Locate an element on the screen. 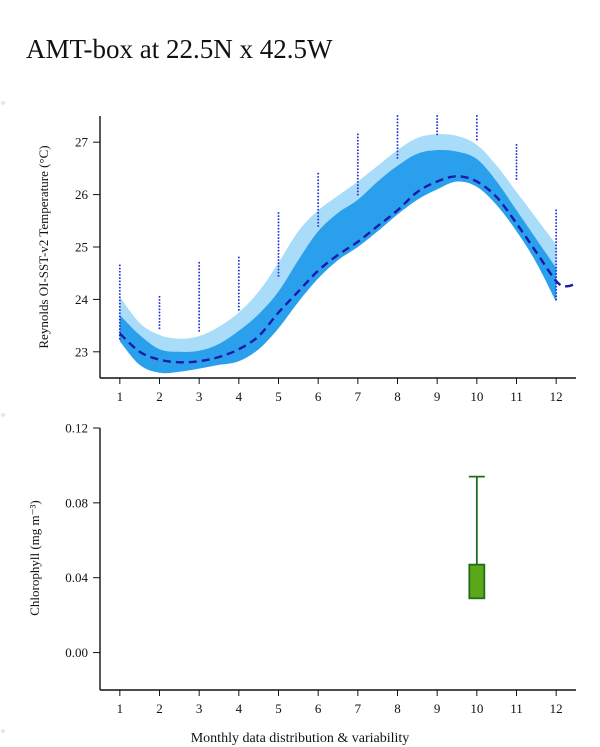 This screenshot has height=747, width=600. chl-y-tick-label: 0.08 is located at coordinates (76, 502).